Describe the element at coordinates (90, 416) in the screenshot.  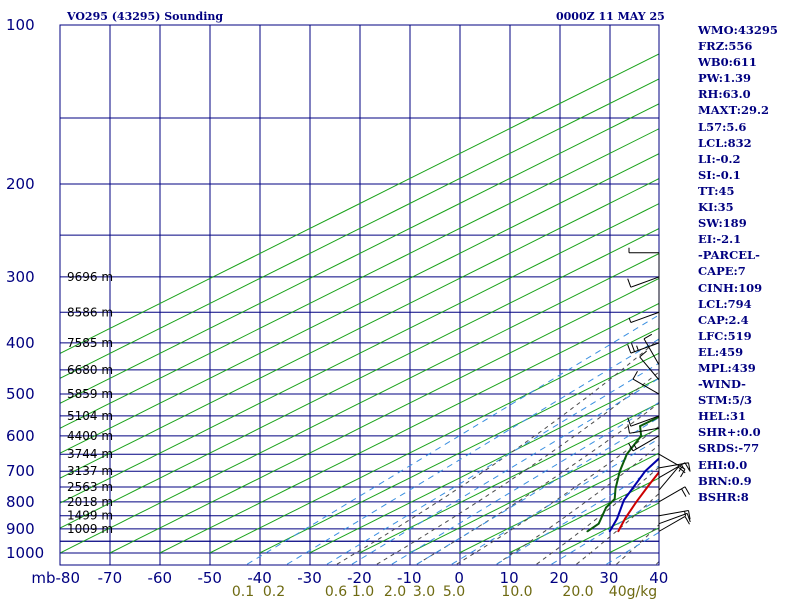
I see `height-label: 5104 m` at that location.